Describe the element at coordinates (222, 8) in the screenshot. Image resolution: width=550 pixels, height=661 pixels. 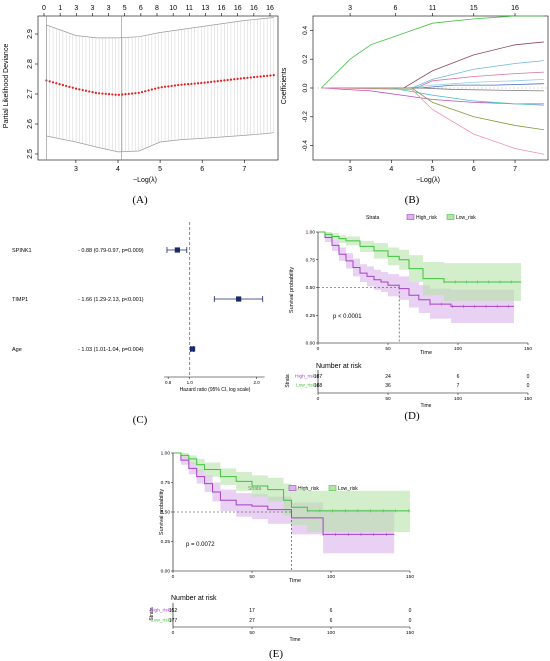
I see `a-top-tick-label: 16` at that location.